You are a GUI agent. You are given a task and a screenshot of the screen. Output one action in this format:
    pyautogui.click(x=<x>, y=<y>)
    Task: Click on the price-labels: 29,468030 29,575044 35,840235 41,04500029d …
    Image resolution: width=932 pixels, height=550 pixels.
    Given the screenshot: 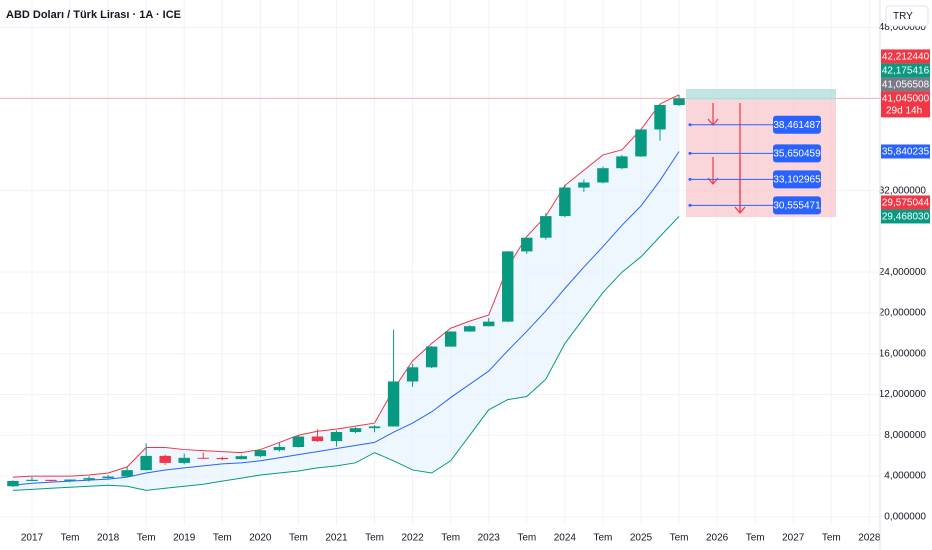 What is the action you would take?
    pyautogui.click(x=905, y=136)
    